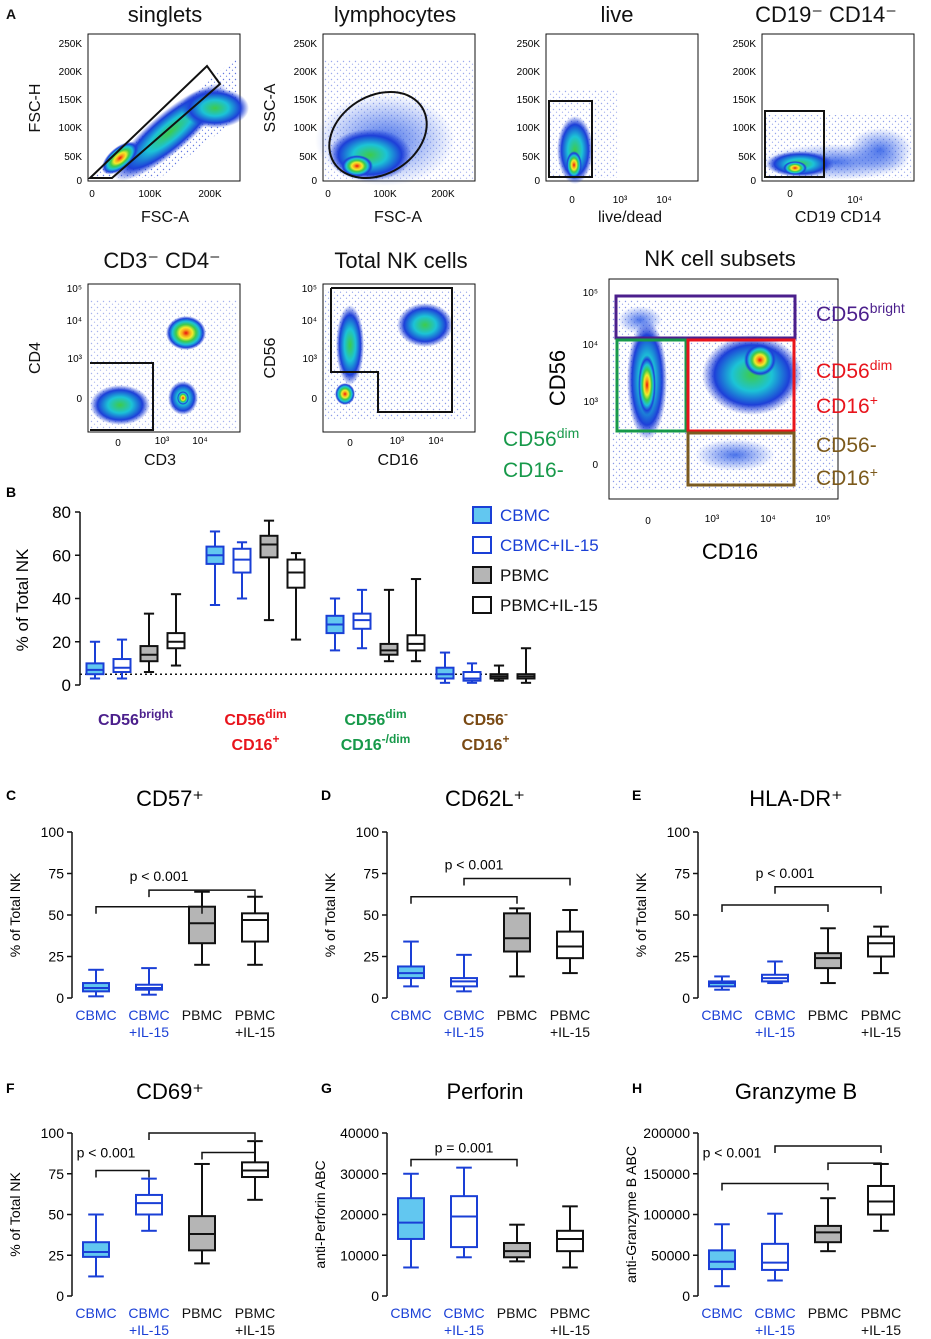 This screenshot has width=931, height=1339. What do you see at coordinates (524, 575) in the screenshot?
I see `legend-label: PBMC` at bounding box center [524, 575].